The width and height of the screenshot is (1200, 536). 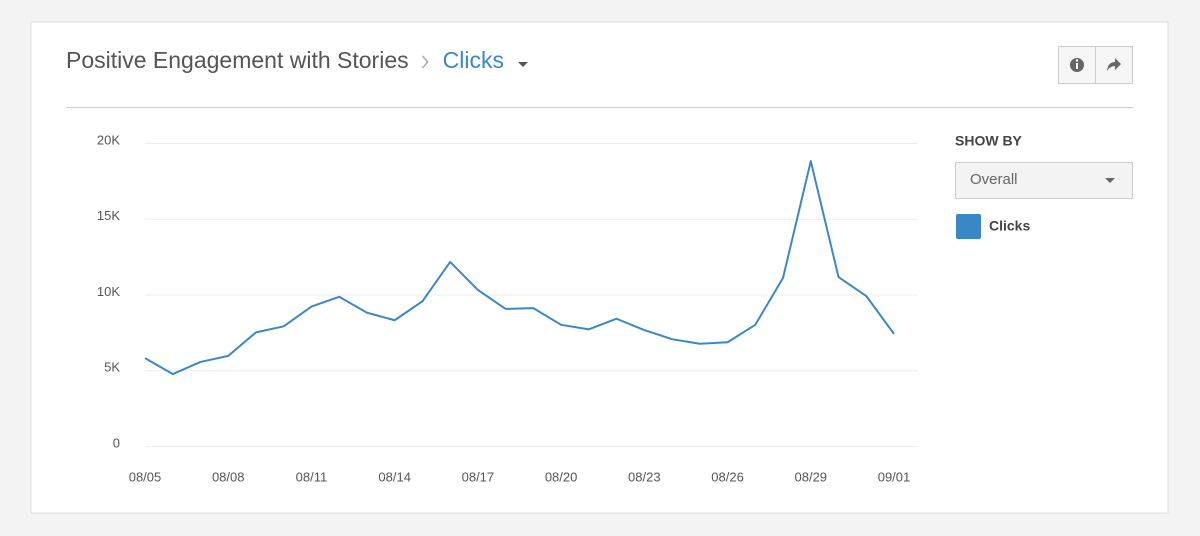 I want to click on share-button, so click(x=1114, y=65).